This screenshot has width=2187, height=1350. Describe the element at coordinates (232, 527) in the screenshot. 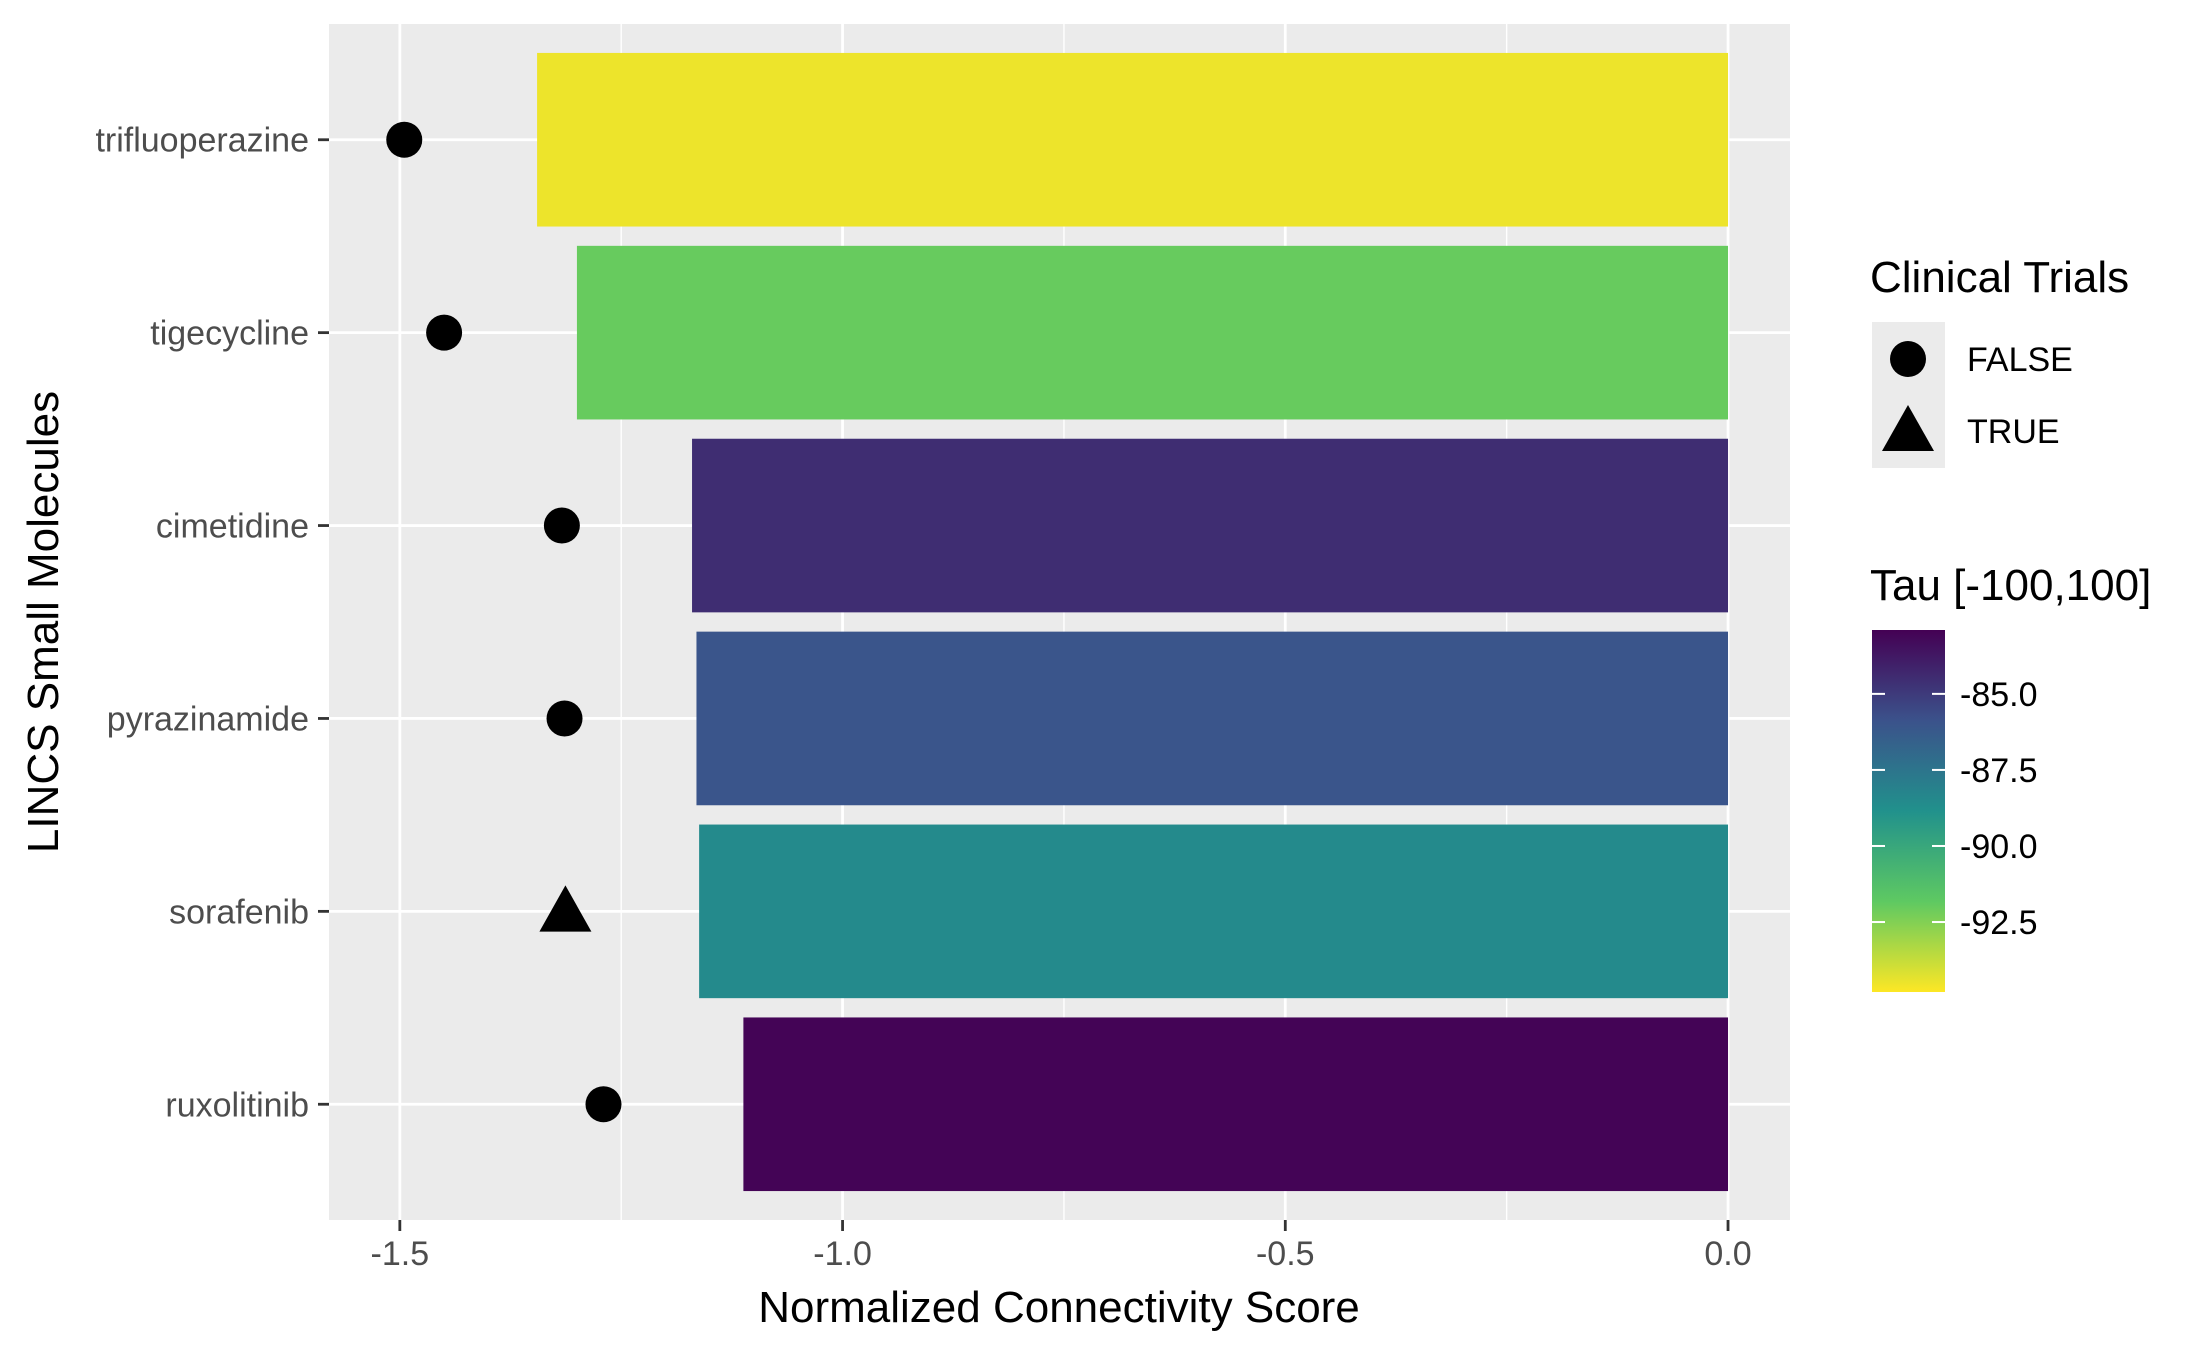

I see `y-tick-label: cimetidine` at that location.